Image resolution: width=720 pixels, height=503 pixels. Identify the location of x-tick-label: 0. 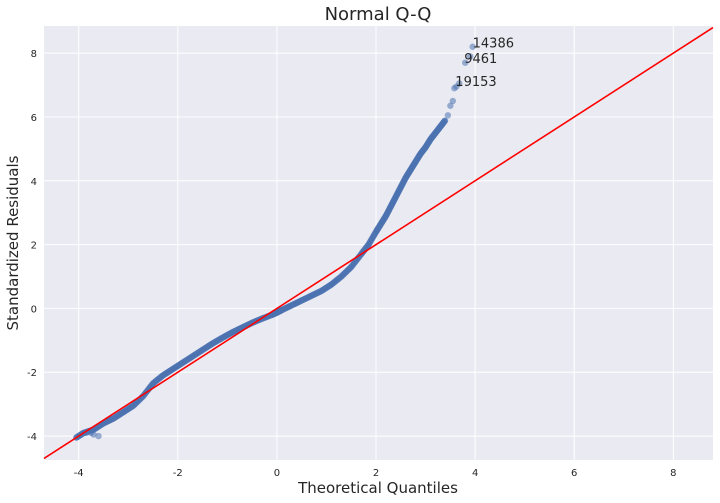
(277, 473).